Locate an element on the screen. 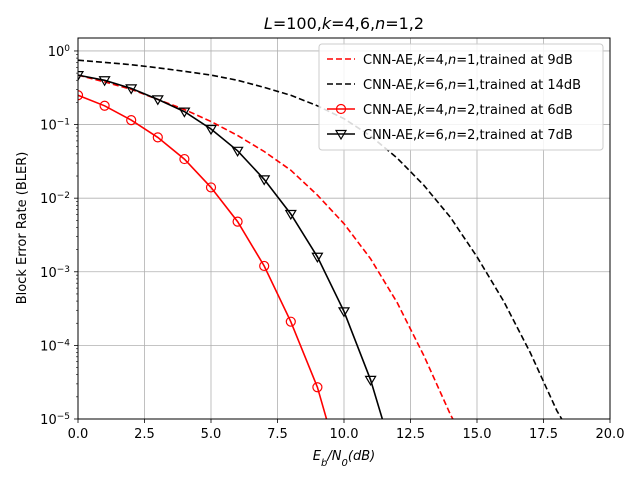 This screenshot has width=640, height=480. legend-label: CNN-AE,k=4,n=2,trained at 6dB is located at coordinates (468, 110).